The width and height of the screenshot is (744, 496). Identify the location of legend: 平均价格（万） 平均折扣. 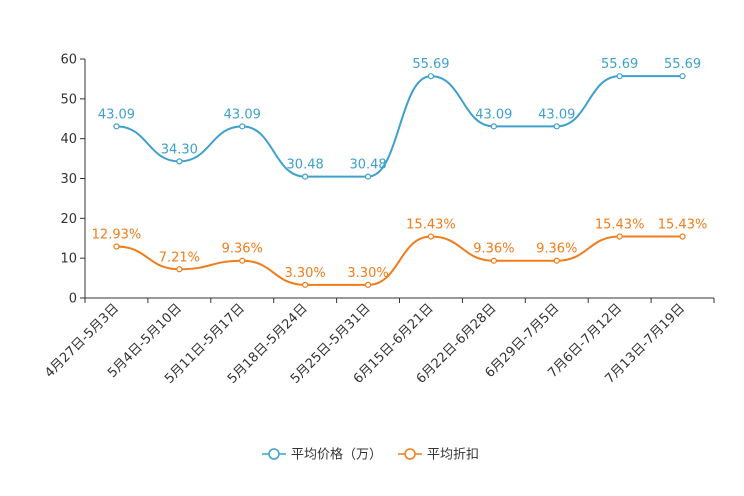
(370, 455).